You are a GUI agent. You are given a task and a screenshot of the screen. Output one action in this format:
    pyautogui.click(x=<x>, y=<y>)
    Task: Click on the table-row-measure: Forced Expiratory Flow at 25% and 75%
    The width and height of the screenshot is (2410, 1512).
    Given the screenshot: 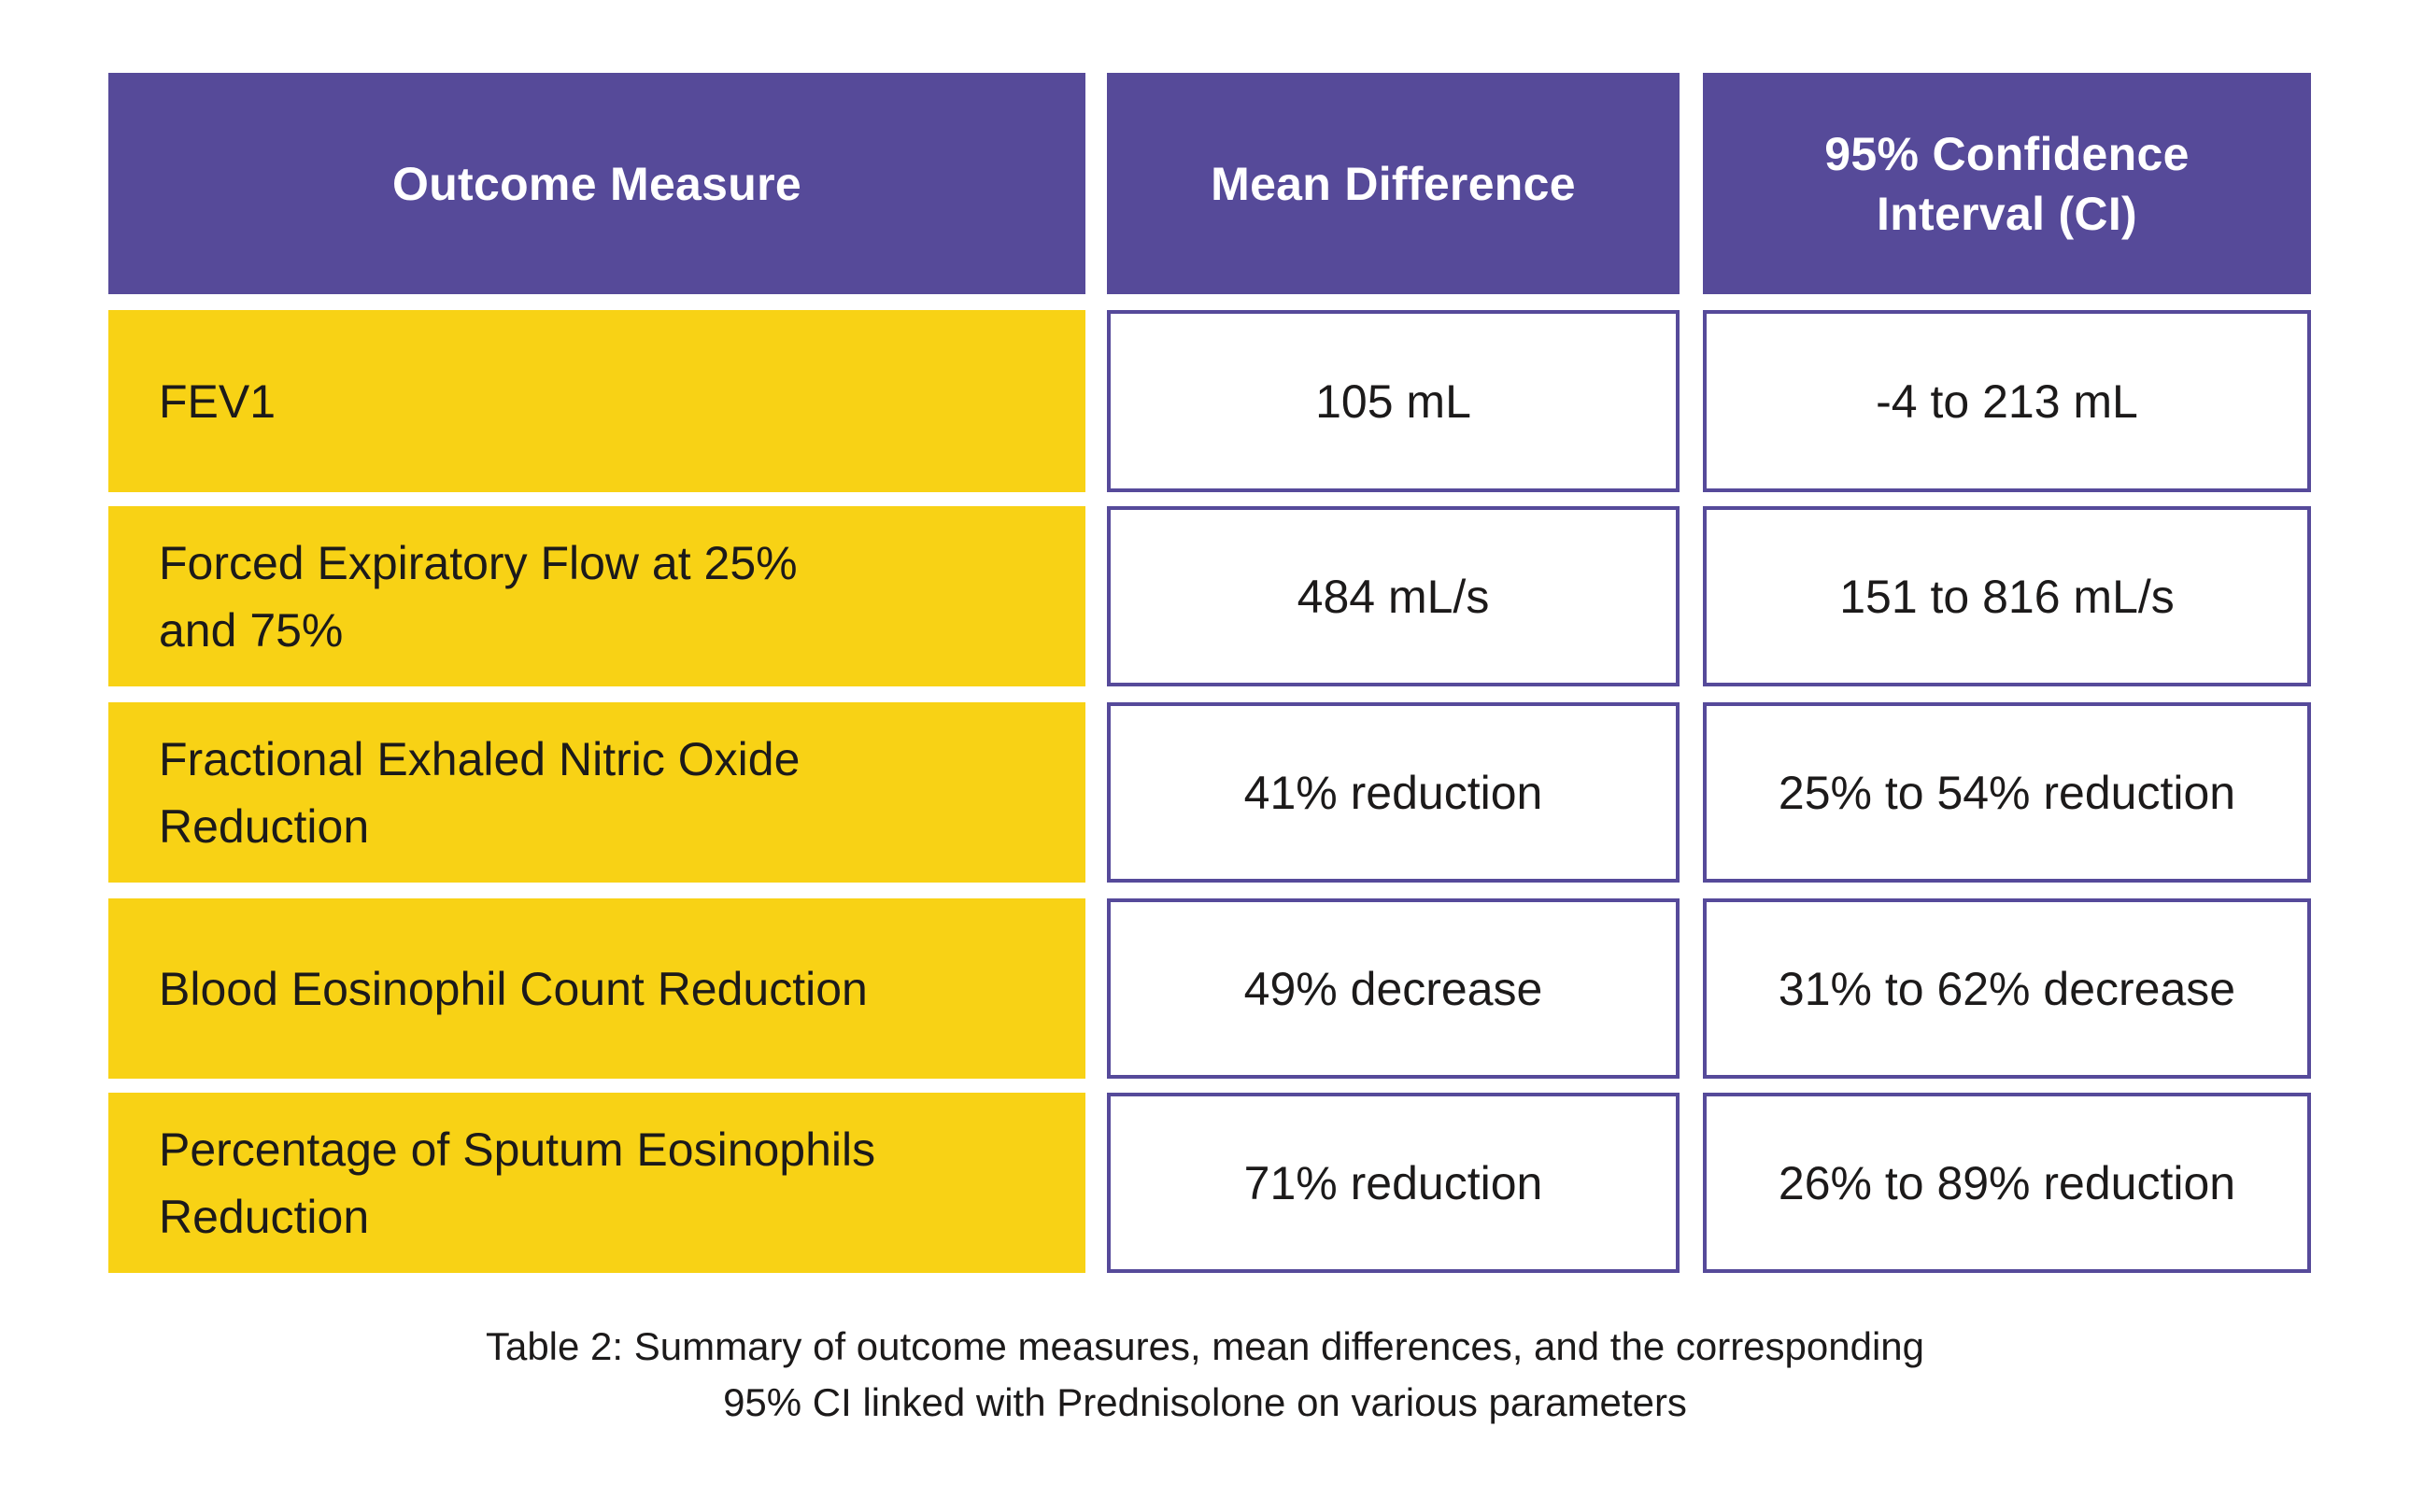 What is the action you would take?
    pyautogui.click(x=596, y=596)
    